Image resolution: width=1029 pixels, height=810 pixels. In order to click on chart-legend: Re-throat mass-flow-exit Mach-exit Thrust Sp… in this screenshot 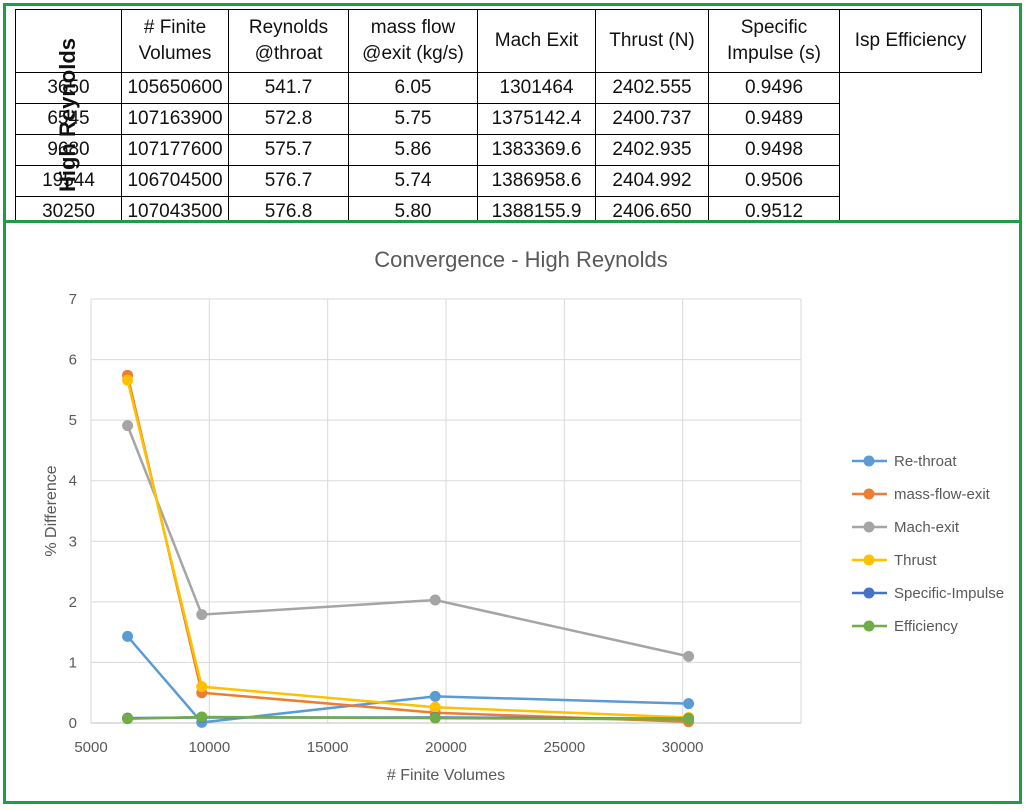, I will do `click(928, 544)`.